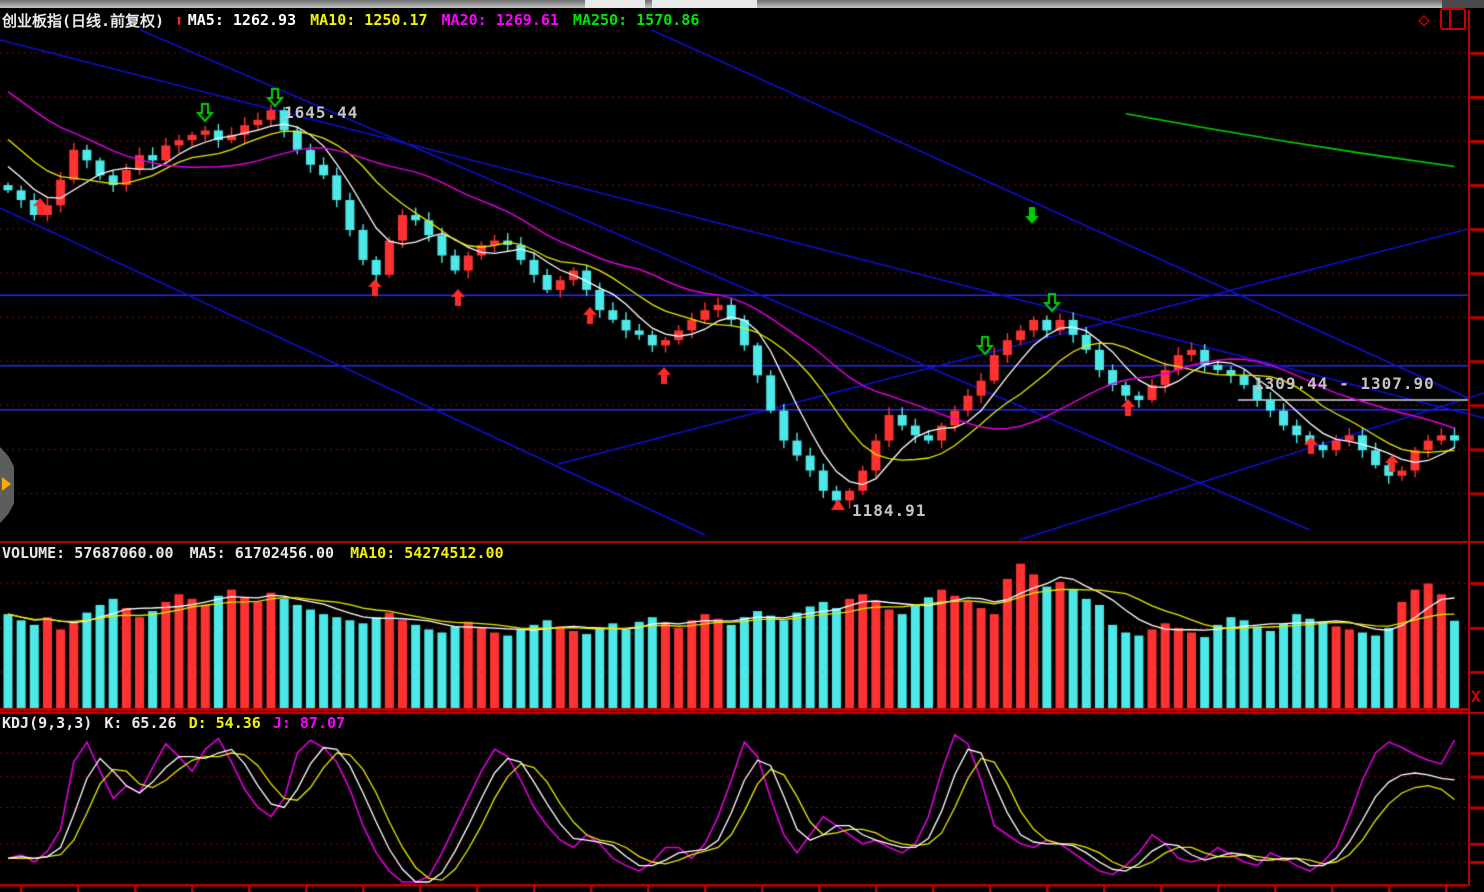  What do you see at coordinates (242, 20) in the screenshot?
I see `ma5-legend: MA5: 1262.93` at bounding box center [242, 20].